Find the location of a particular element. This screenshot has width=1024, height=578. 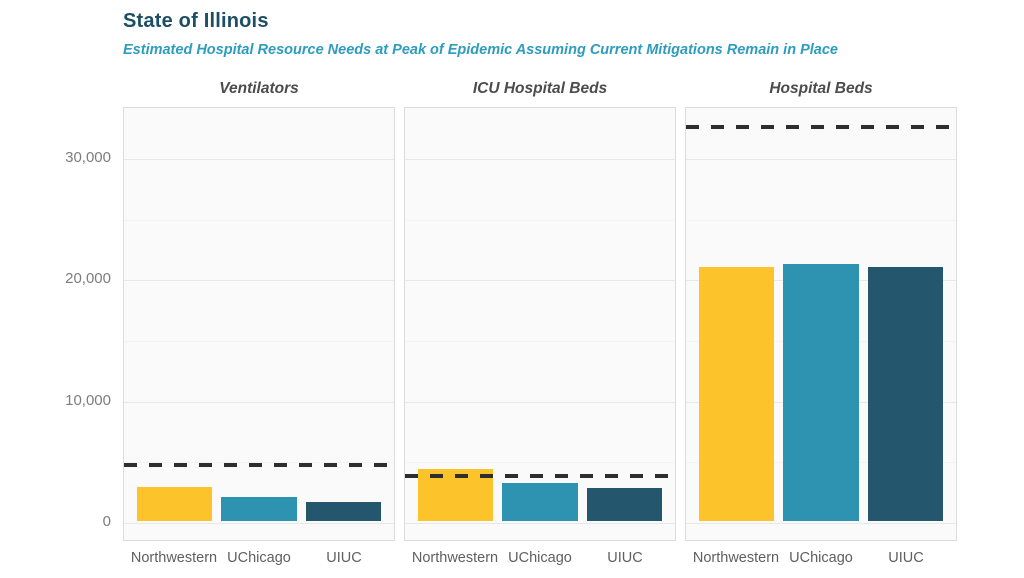

y-axis-tick-label: 20,000 is located at coordinates (88, 279).